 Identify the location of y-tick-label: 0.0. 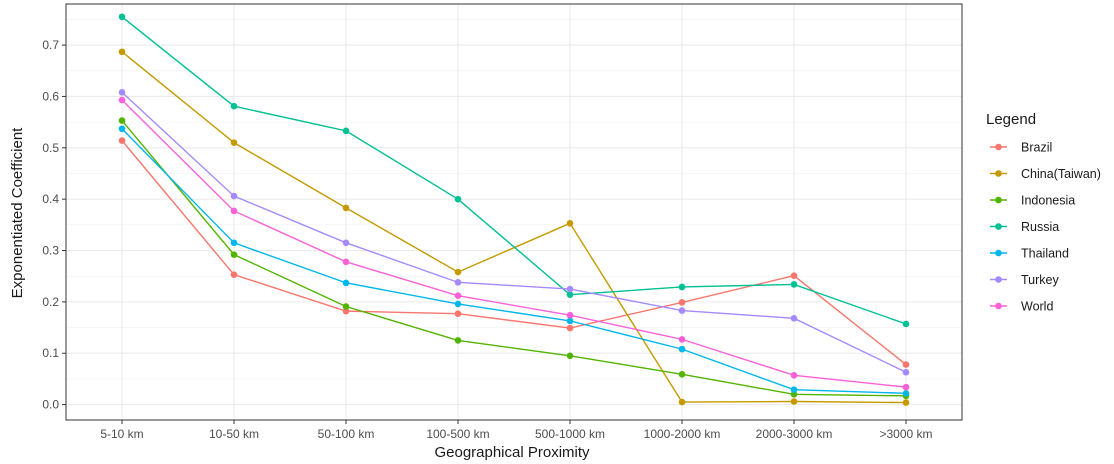
(50, 405).